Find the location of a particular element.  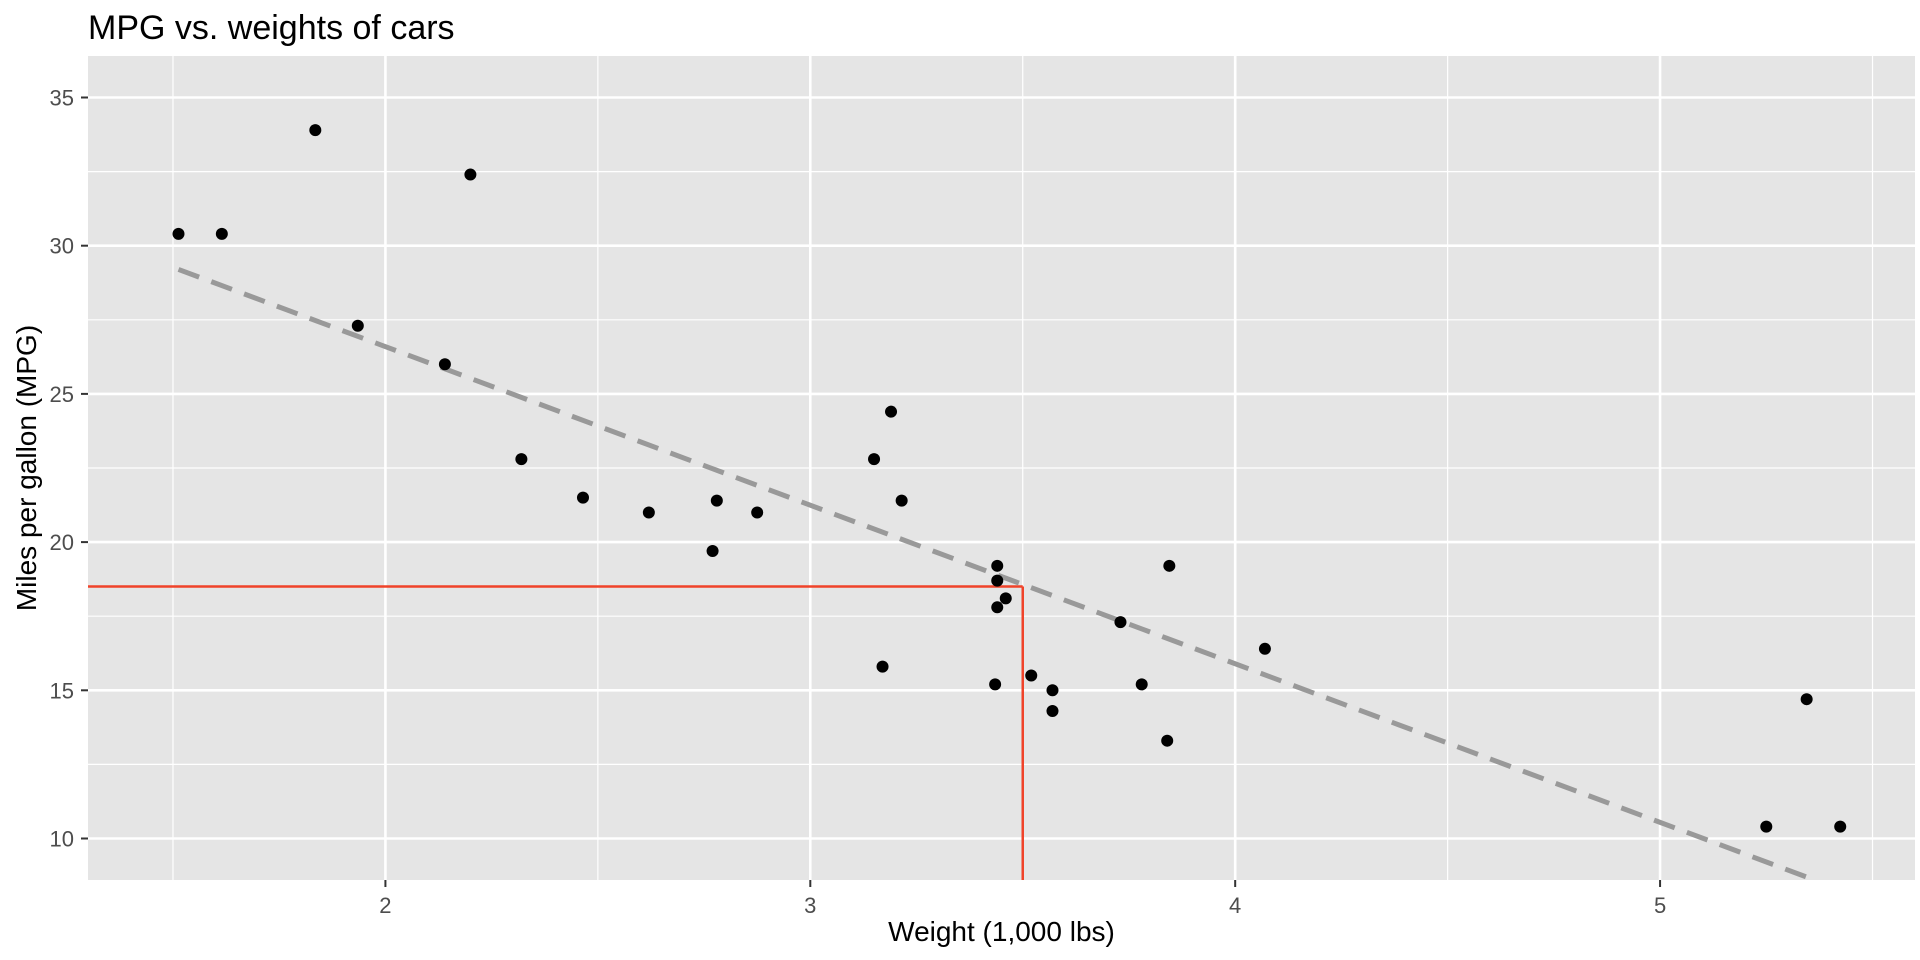

x-tick-label: 2 is located at coordinates (385, 905).